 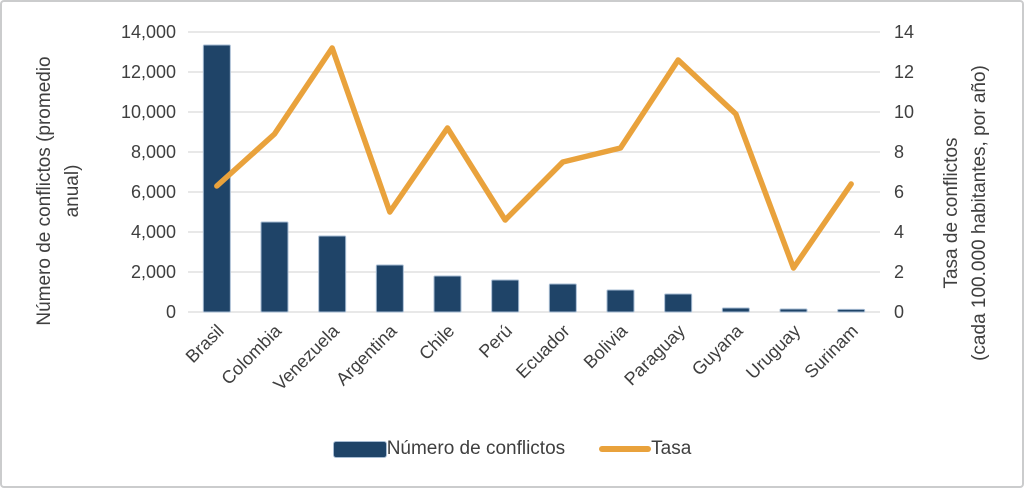 What do you see at coordinates (625, 449) in the screenshot?
I see `legend-line-swatch-icon` at bounding box center [625, 449].